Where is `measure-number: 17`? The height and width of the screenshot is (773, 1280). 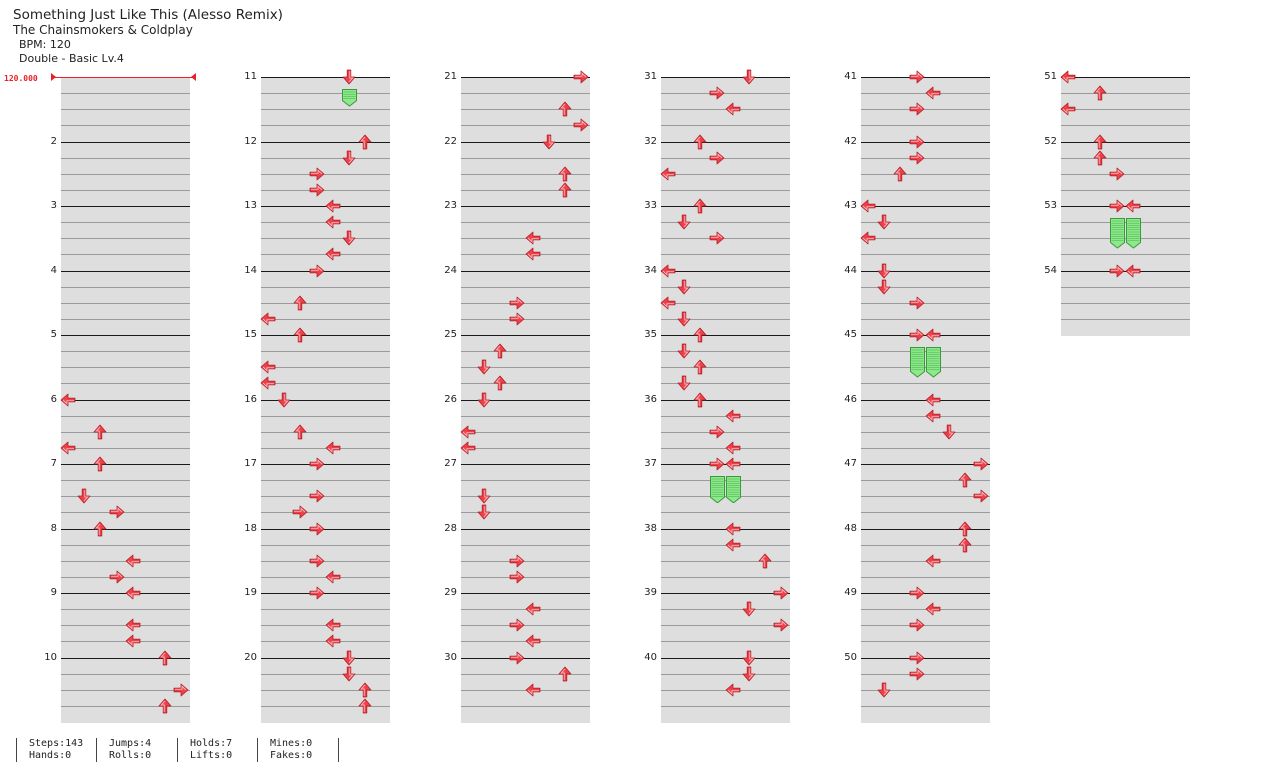
measure-number: 17 is located at coordinates (250, 463).